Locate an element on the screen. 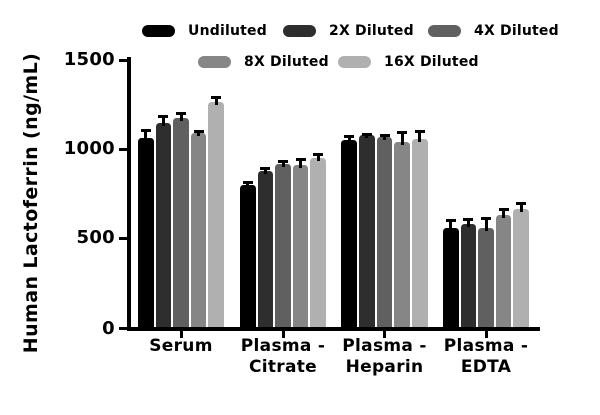 The width and height of the screenshot is (600, 415). legend-item: 16X Diluted is located at coordinates (408, 62).